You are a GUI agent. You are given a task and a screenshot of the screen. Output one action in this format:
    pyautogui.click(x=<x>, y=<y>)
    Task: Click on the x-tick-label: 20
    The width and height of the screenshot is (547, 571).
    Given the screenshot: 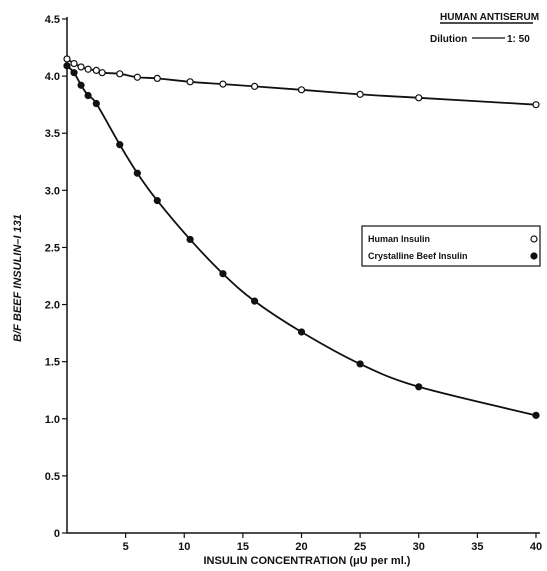 What is the action you would take?
    pyautogui.click(x=301, y=547)
    